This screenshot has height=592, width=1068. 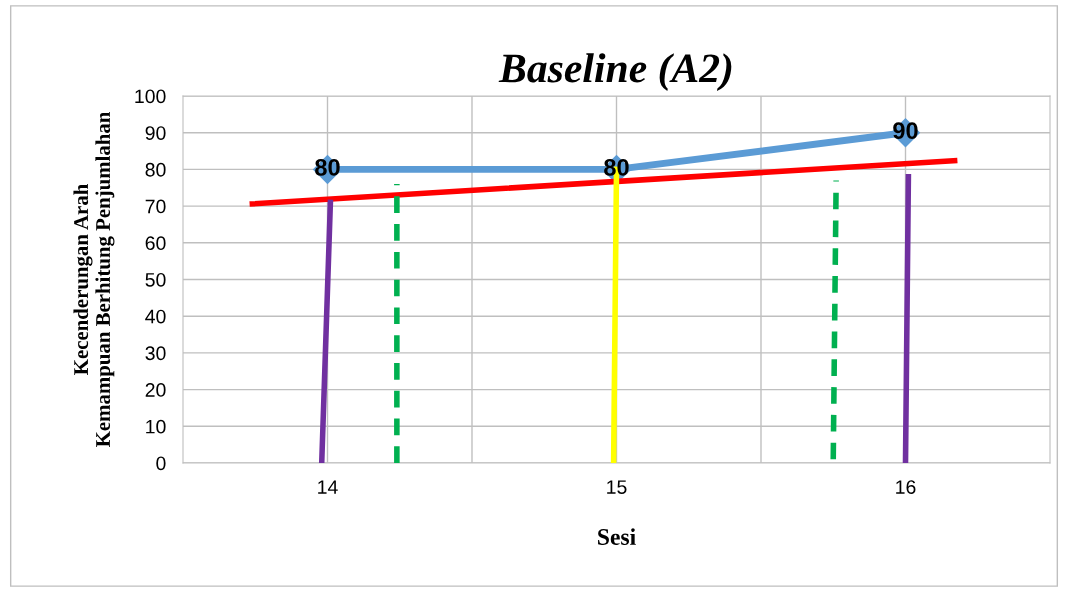 What do you see at coordinates (155, 169) in the screenshot?
I see `y-tick-label: 80` at bounding box center [155, 169].